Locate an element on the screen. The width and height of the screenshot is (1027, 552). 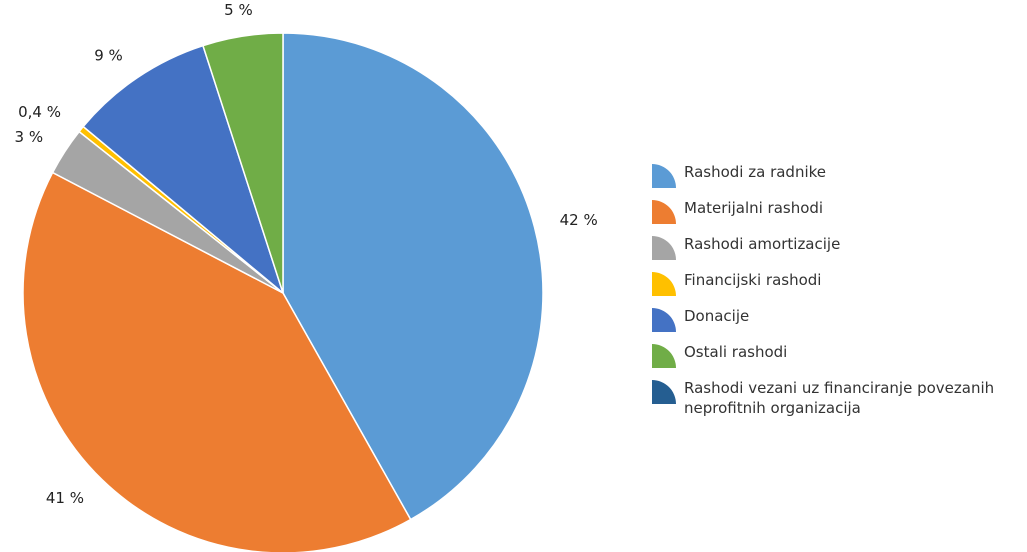
data-label: 9 % is located at coordinates (108, 56).